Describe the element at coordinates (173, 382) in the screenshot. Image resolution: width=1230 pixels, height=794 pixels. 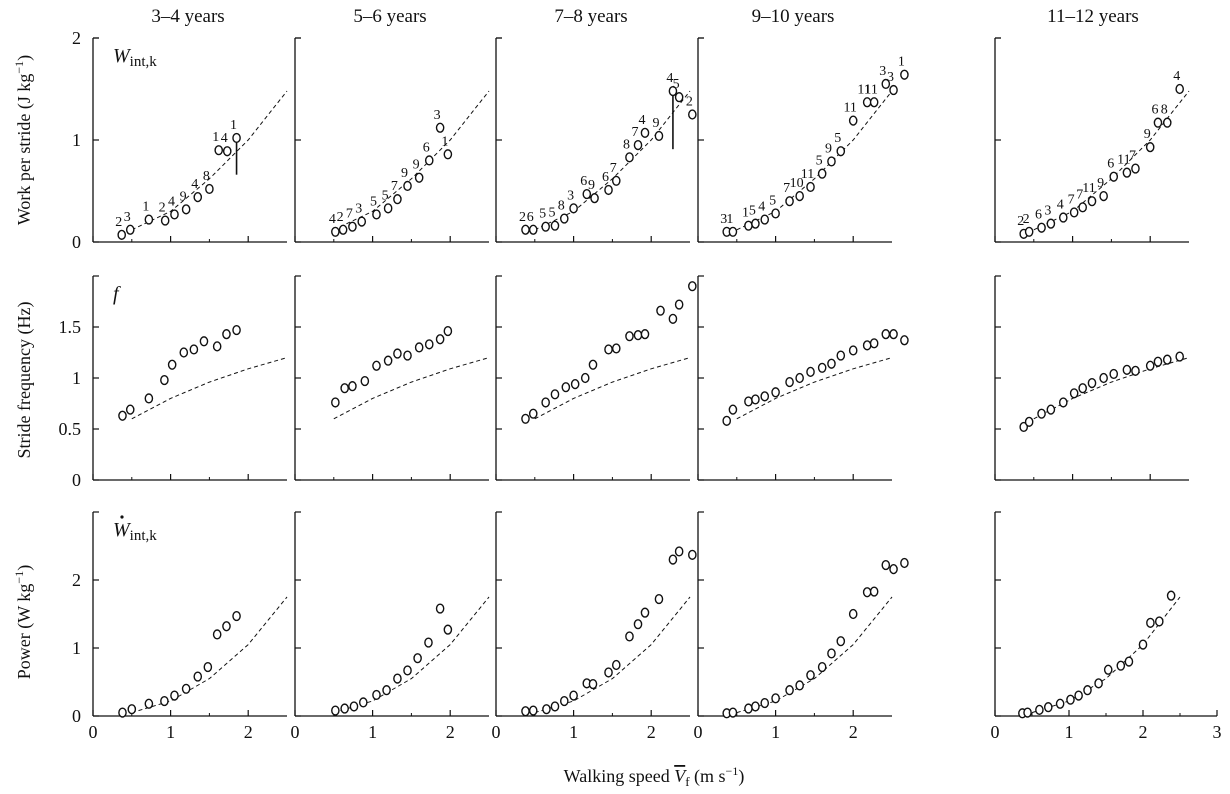
I see `panel: 0 0.5 1 1.5 f` at that location.